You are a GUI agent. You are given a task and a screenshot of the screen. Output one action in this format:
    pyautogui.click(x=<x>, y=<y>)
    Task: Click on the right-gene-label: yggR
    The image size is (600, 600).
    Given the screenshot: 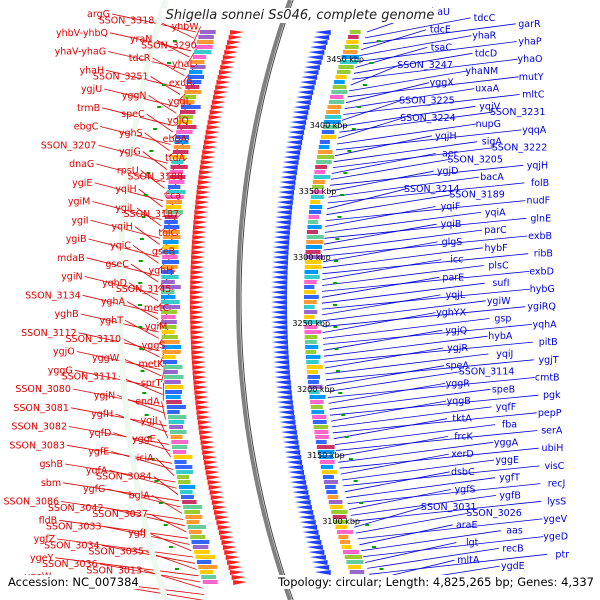 What is the action you would take?
    pyautogui.click(x=458, y=383)
    